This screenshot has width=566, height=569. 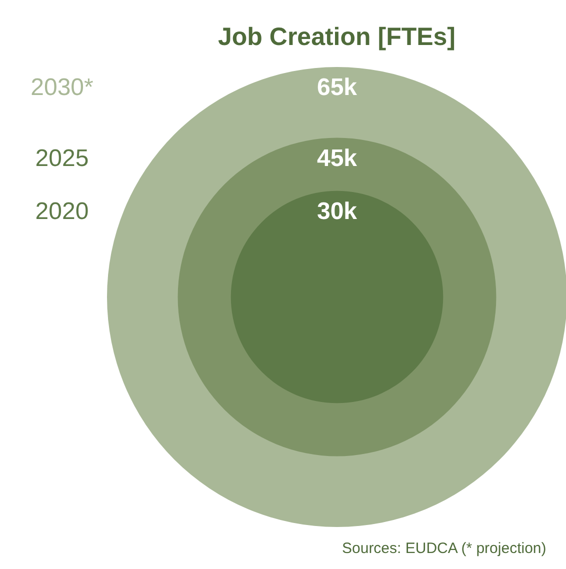 I want to click on category-label: 2025, so click(x=62, y=158).